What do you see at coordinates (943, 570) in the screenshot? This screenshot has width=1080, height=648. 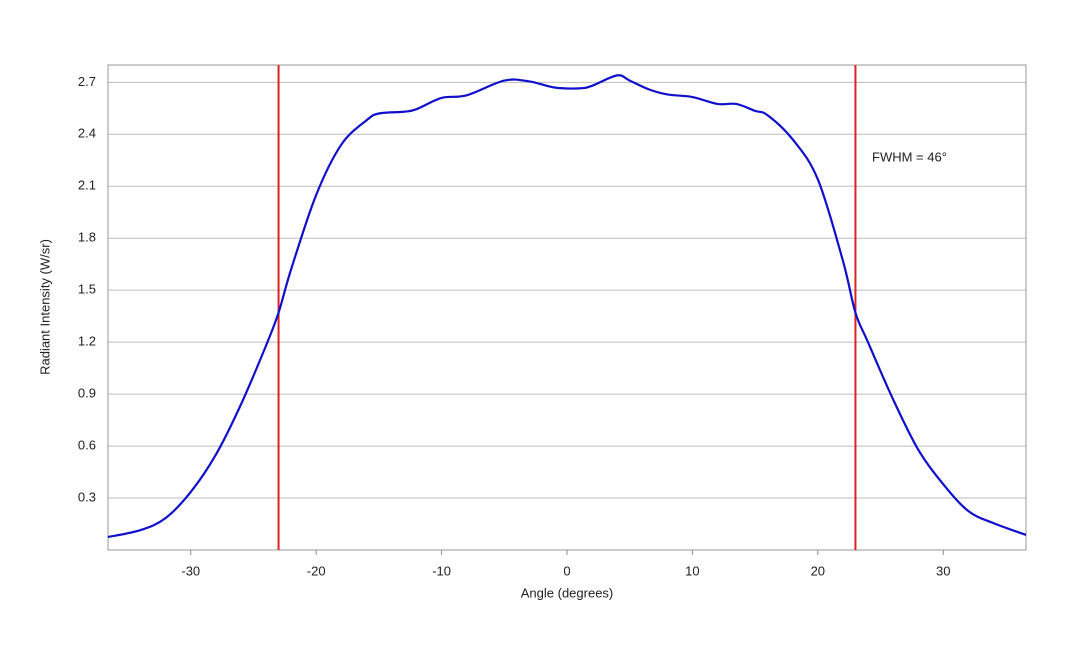 I see `x-tick-label: 30` at bounding box center [943, 570].